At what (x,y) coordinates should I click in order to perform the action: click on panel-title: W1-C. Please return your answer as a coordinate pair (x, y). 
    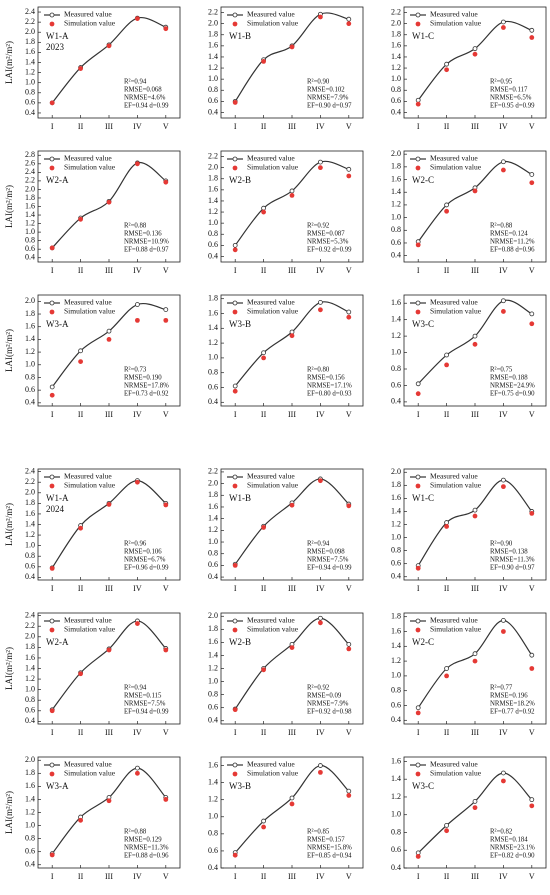
    Looking at the image, I should click on (423, 498).